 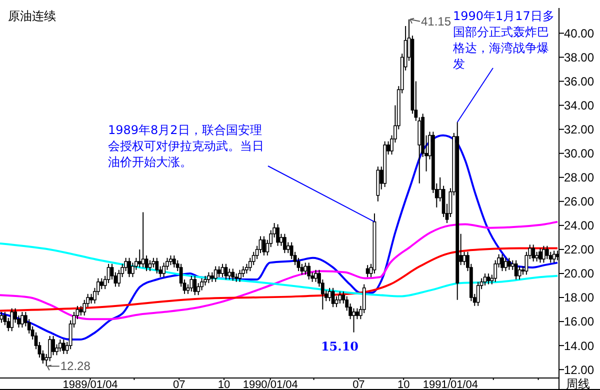 I want to click on annotation: 1990年1月17日多国部分正式轰炸巴格达，海湾战争爆发, so click(x=503, y=40).